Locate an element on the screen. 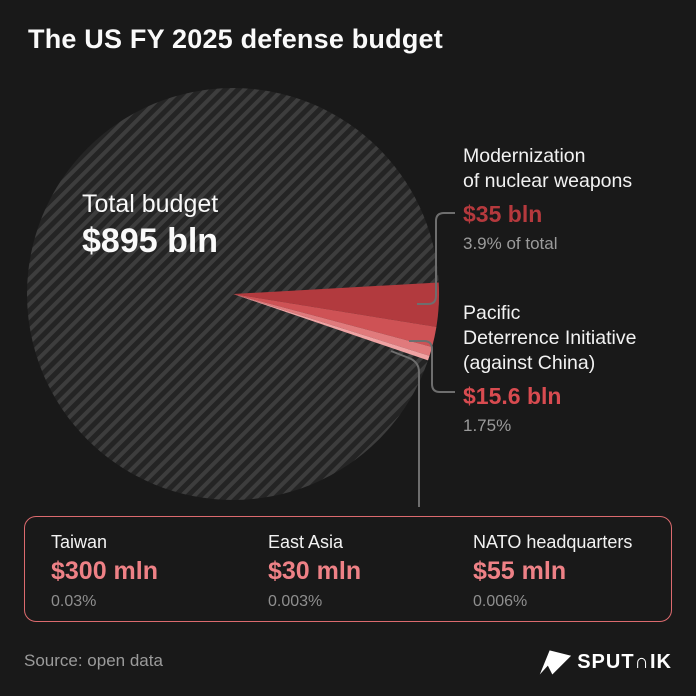 The width and height of the screenshot is (696, 696). box-item-taiwan: Taiwan $300 mln 0.03% is located at coordinates (159, 576).